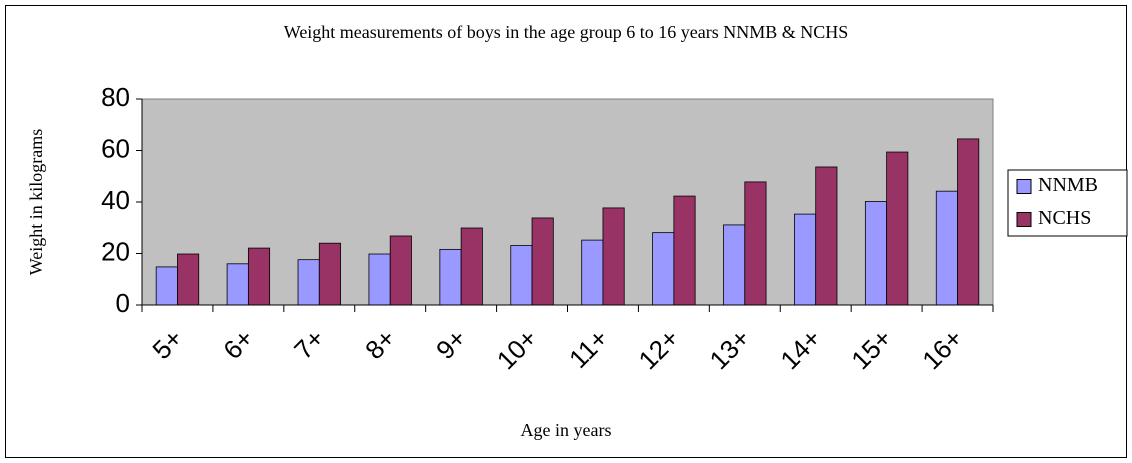 This screenshot has height=463, width=1132. Describe the element at coordinates (123, 303) in the screenshot. I see `y-tick-label: 0` at that location.